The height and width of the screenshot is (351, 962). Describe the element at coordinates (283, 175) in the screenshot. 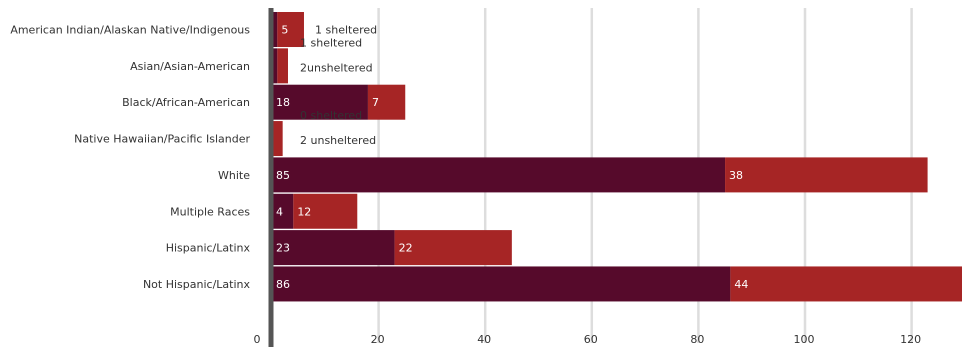

I see `data-label-white-series-0: 85` at that location.